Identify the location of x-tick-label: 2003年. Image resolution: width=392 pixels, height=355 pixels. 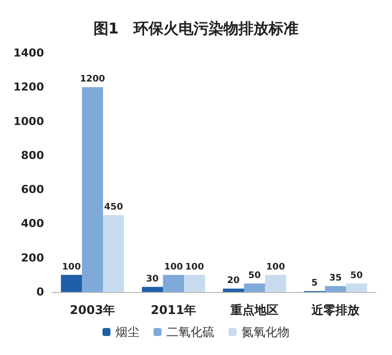
(93, 310).